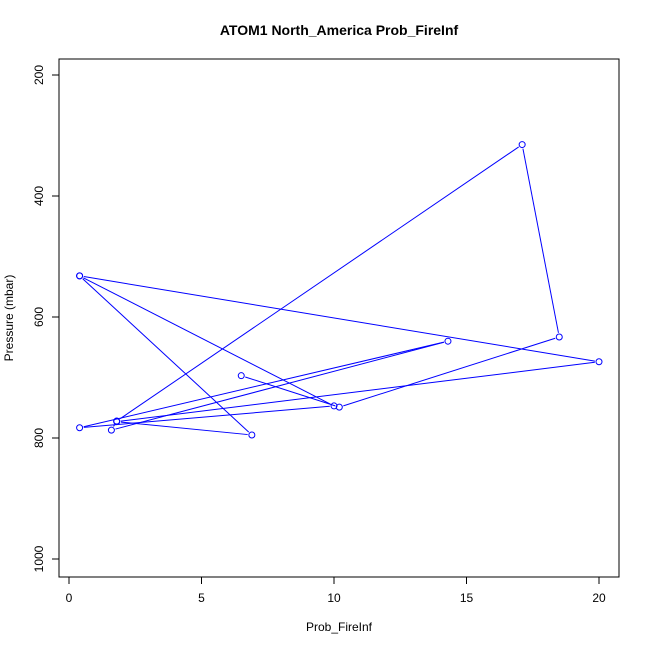 The height and width of the screenshot is (650, 650). Describe the element at coordinates (339, 627) in the screenshot. I see `x-axis-label: Prob_FireInf` at that location.